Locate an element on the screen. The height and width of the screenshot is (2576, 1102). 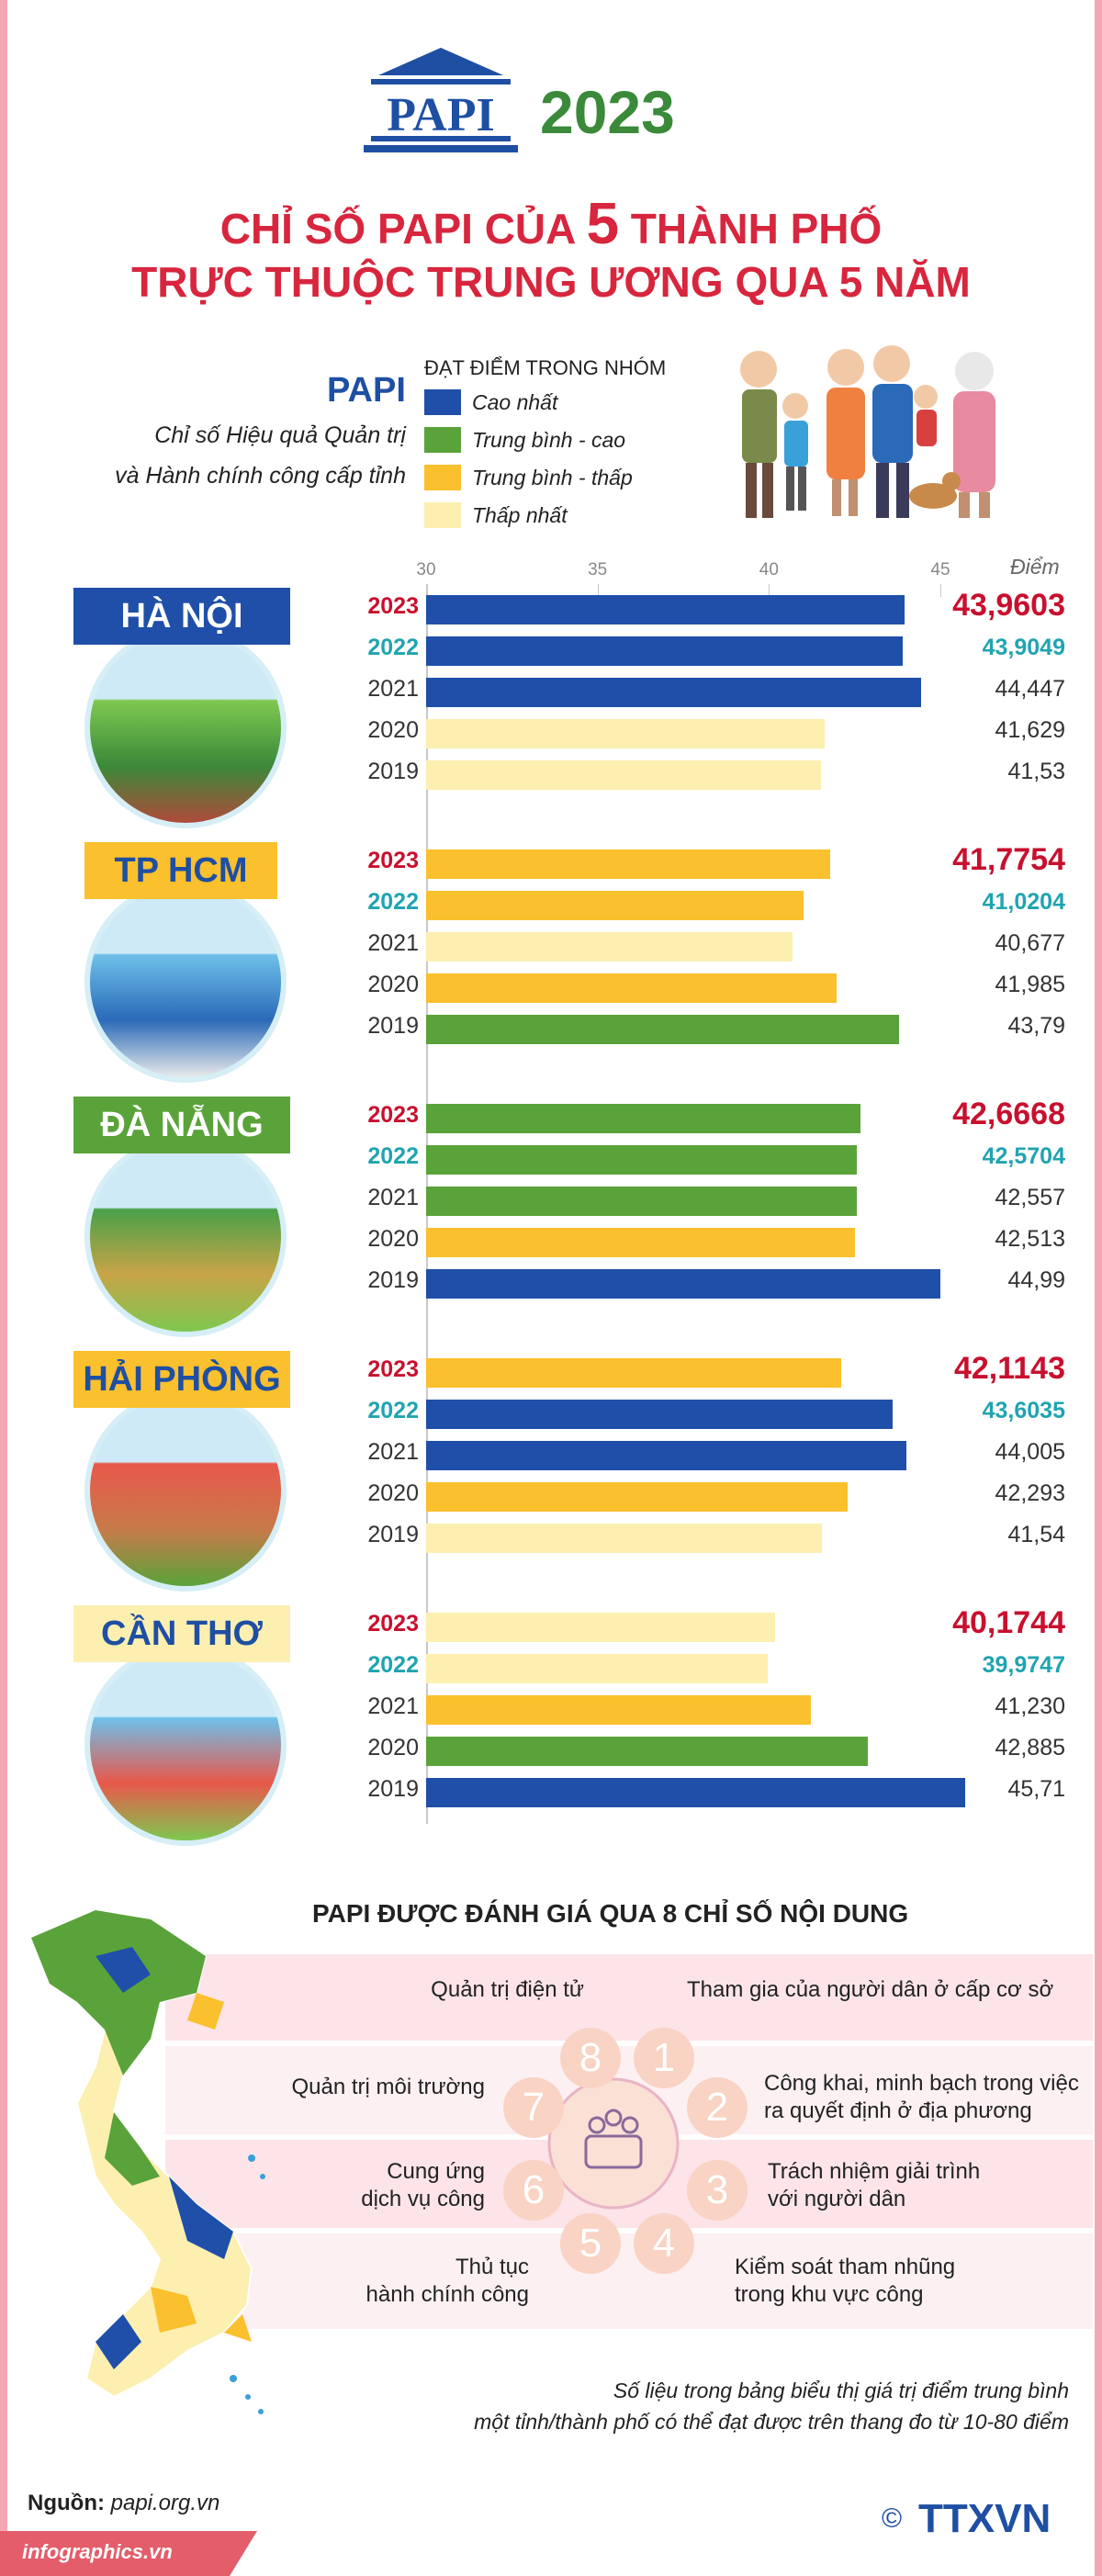
legend-desc-line2: và Hành chính công cấp tỉnh is located at coordinates (260, 476).